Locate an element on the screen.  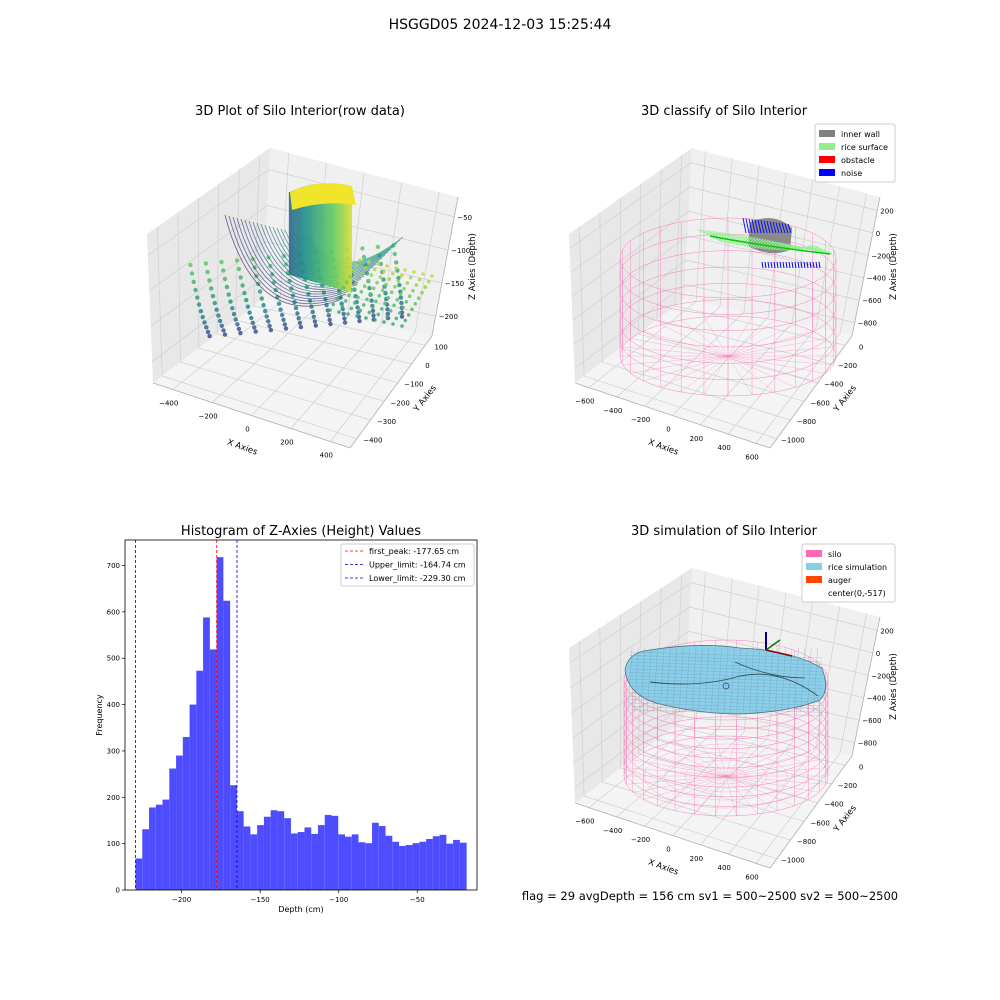
p4-axis-line is located at coordinates (866, 686).